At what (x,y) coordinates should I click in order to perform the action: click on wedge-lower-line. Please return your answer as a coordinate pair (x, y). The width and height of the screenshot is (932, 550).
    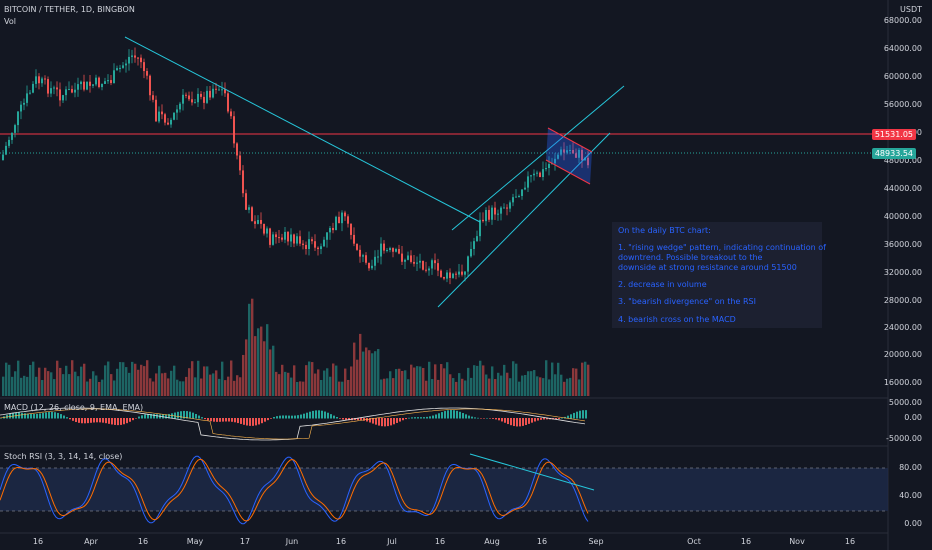
    Looking at the image, I should click on (524, 220).